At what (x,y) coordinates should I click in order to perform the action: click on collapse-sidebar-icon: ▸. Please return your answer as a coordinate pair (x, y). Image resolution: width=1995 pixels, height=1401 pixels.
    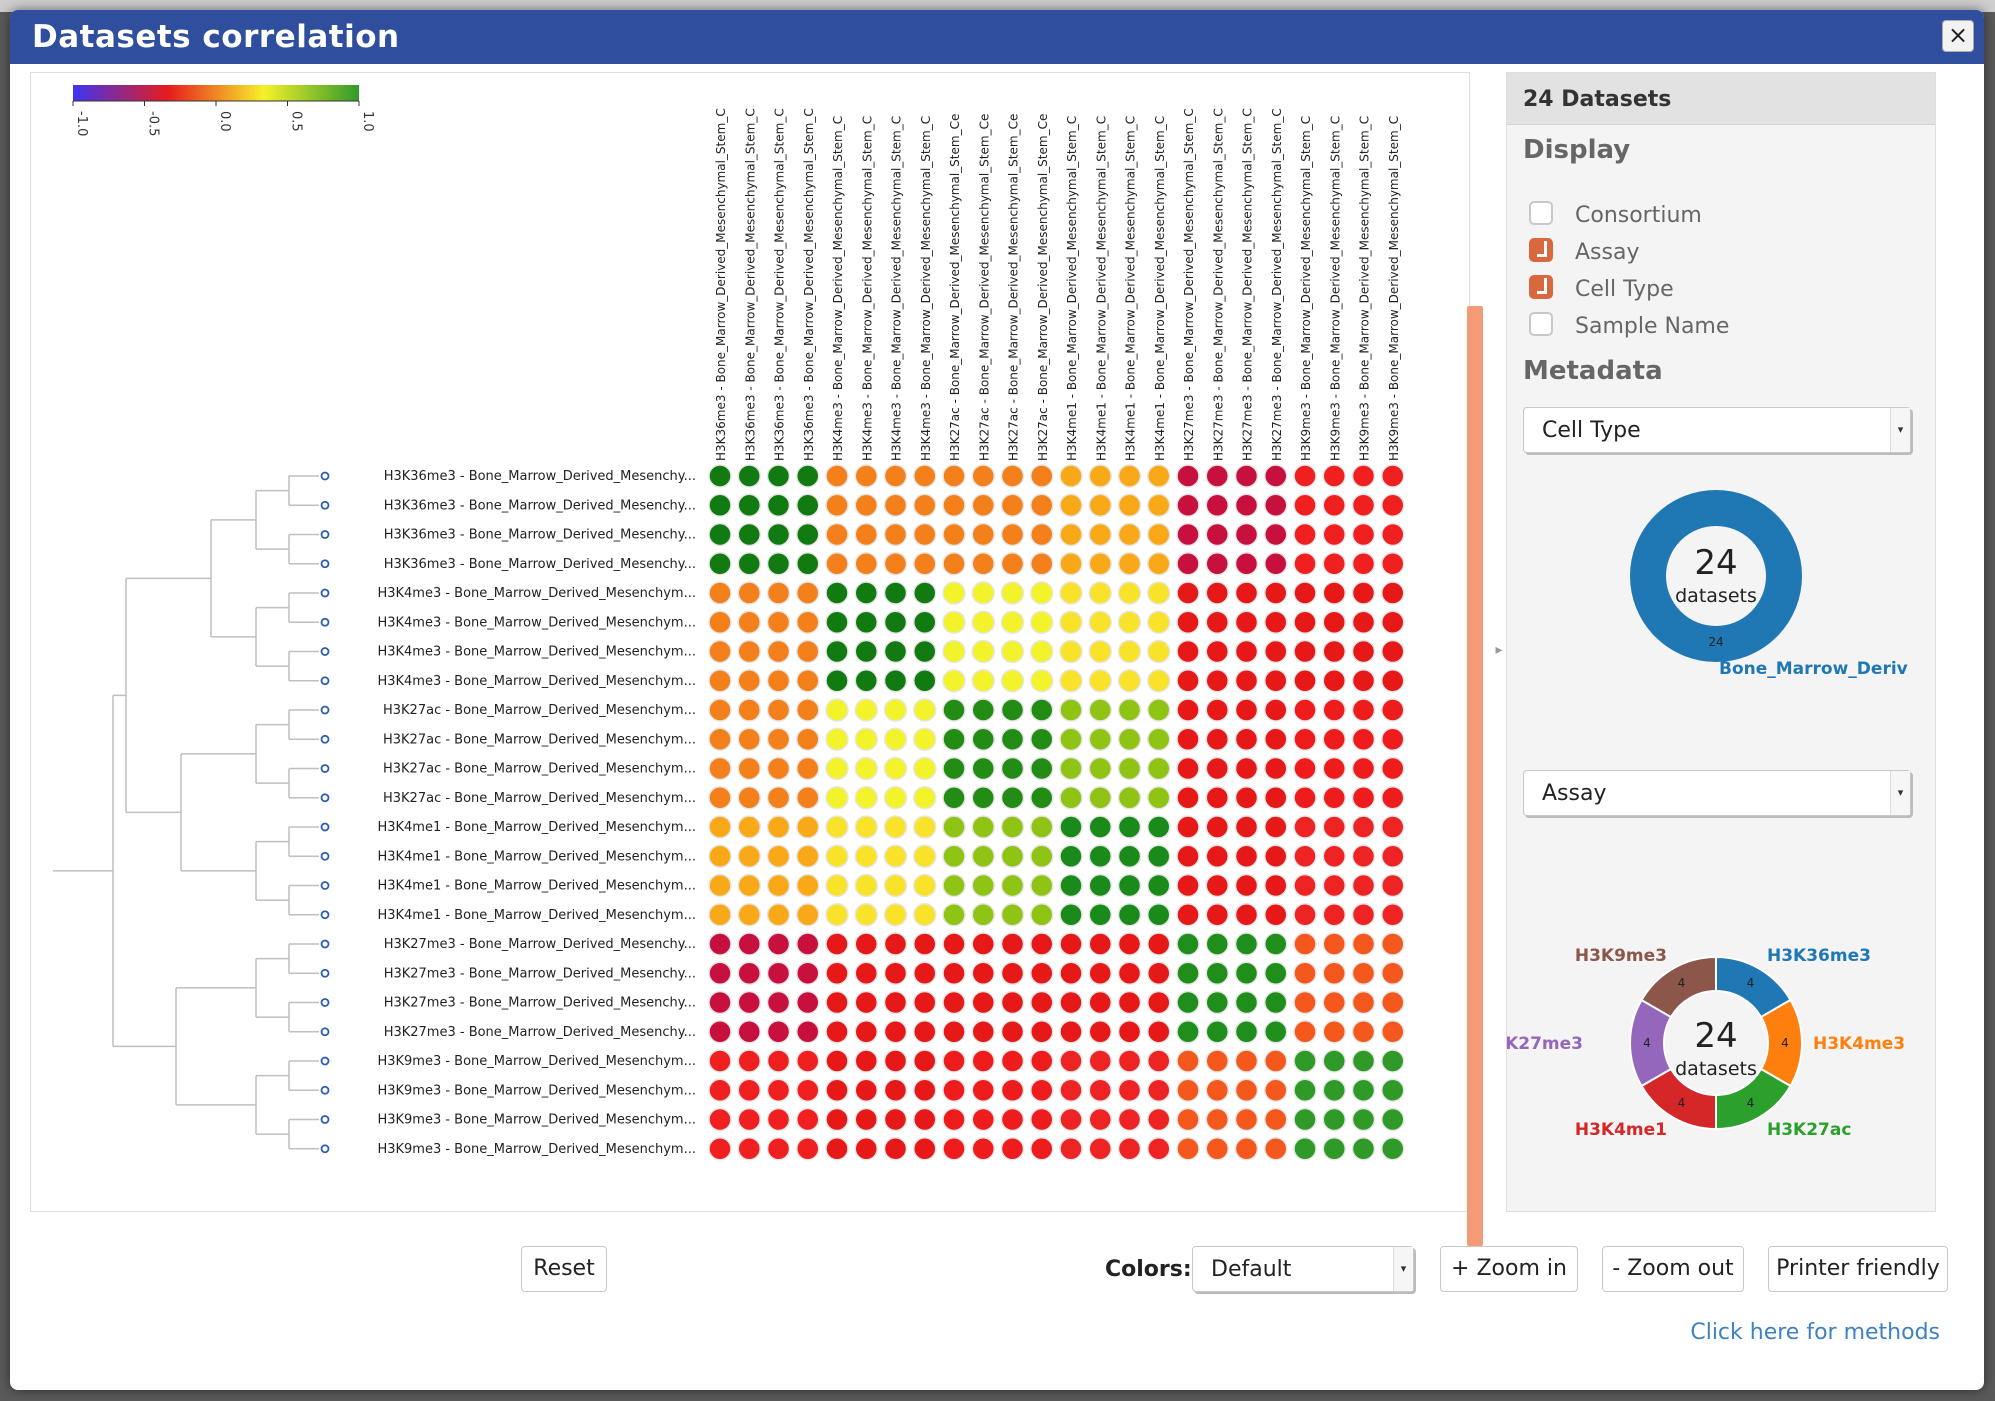
    Looking at the image, I should click on (1499, 650).